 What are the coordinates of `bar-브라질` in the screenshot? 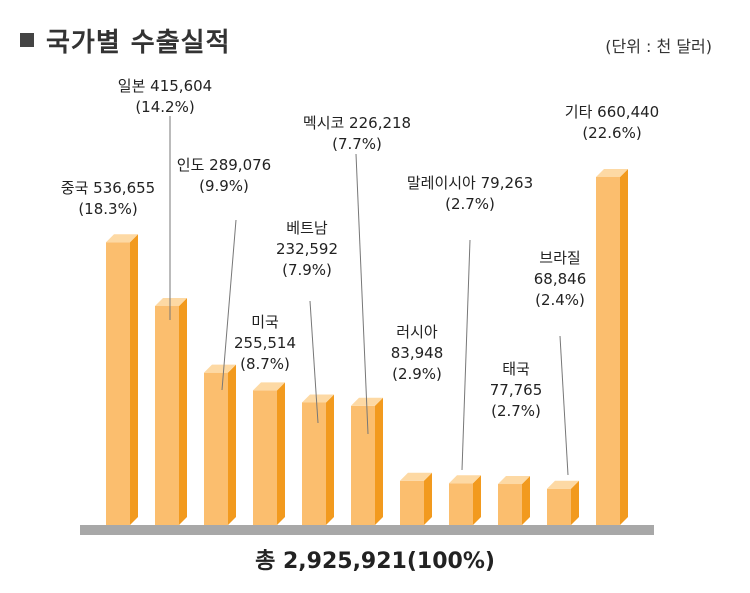 It's located at (563, 502).